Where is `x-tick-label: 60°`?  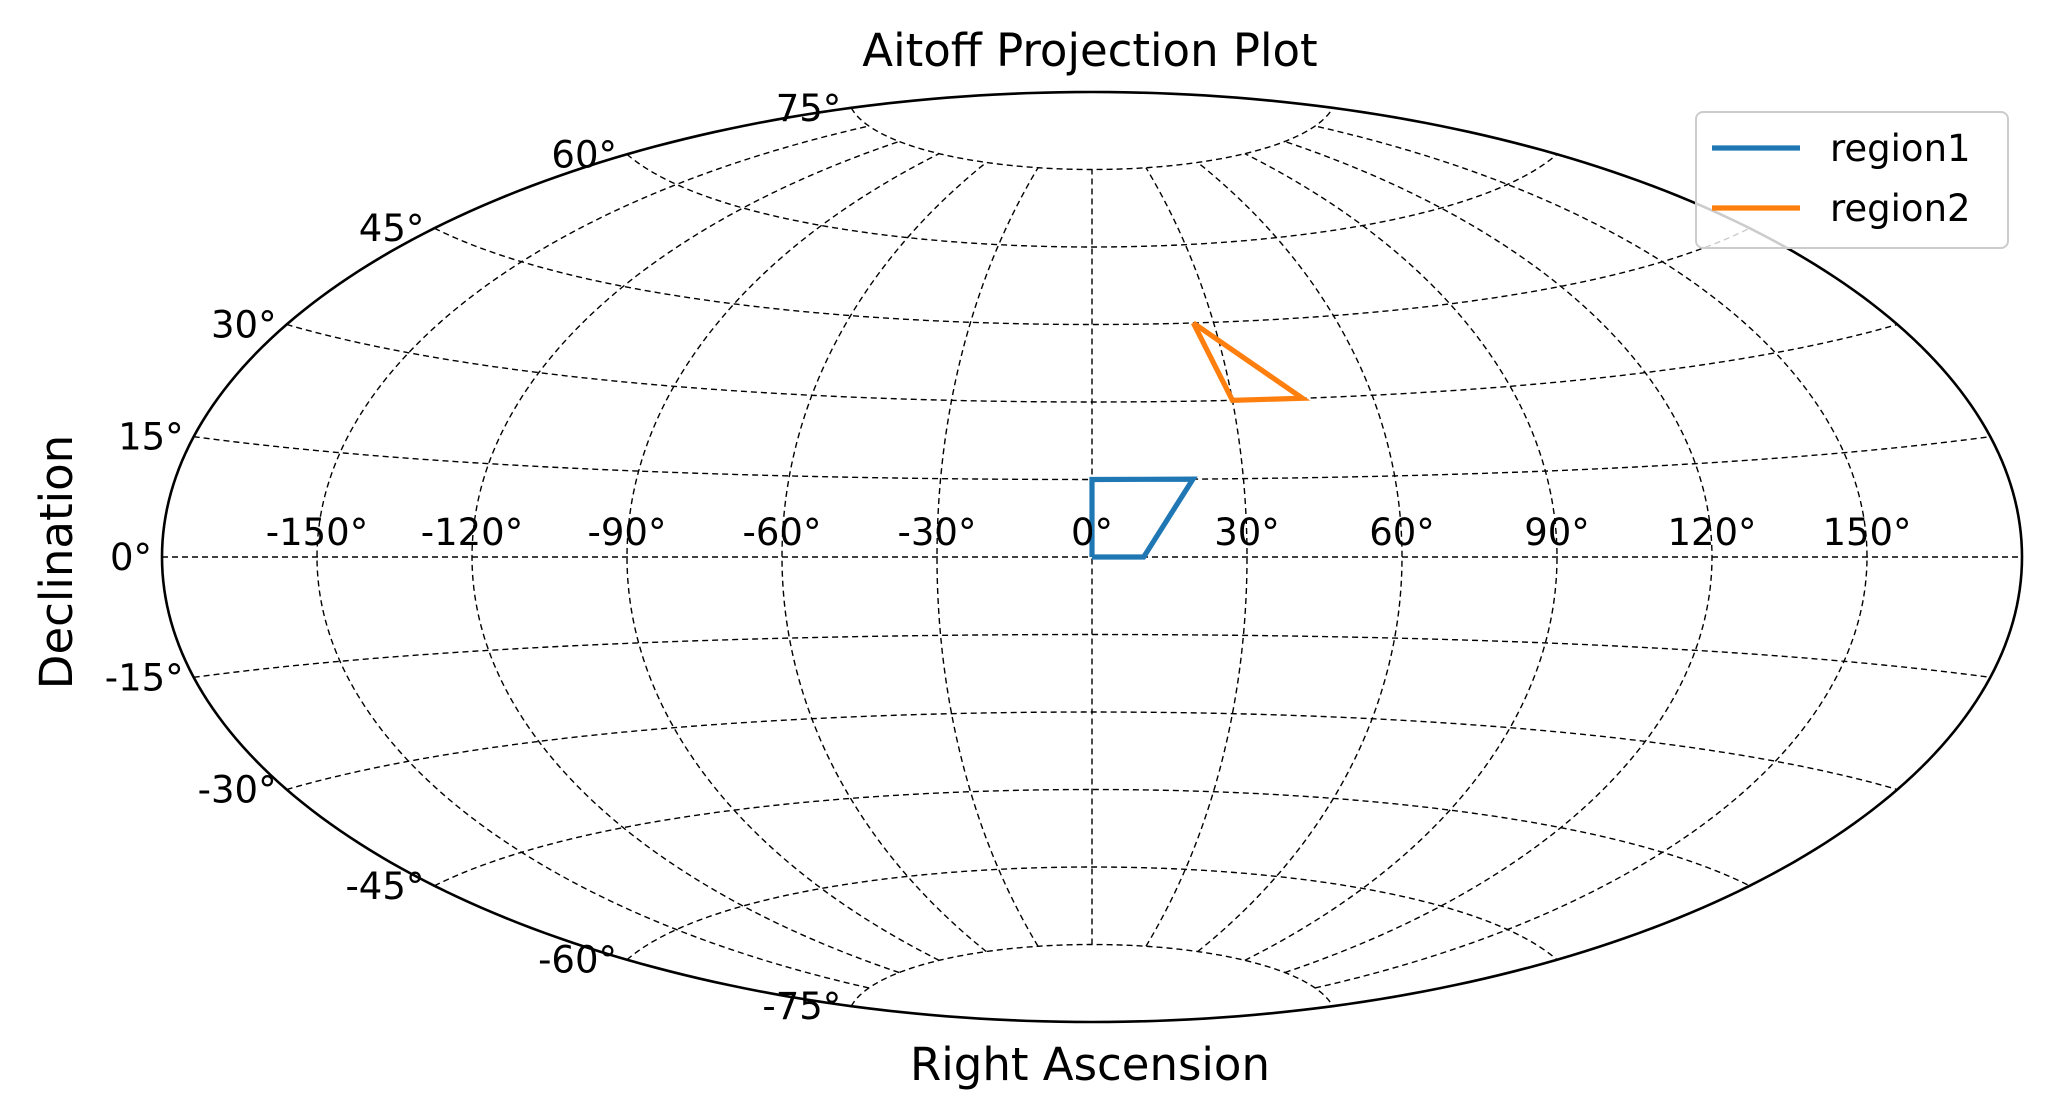 x-tick-label: 60° is located at coordinates (1402, 532).